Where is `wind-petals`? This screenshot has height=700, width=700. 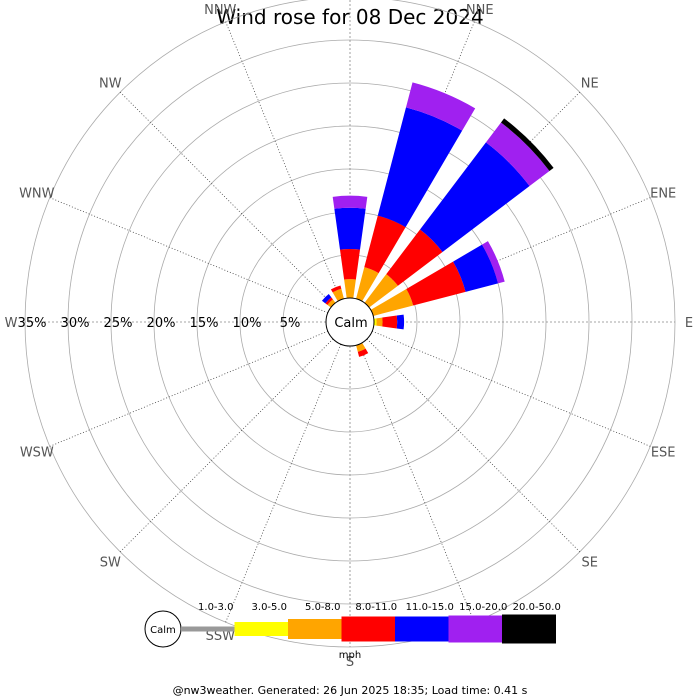 wind-petals is located at coordinates (437, 219).